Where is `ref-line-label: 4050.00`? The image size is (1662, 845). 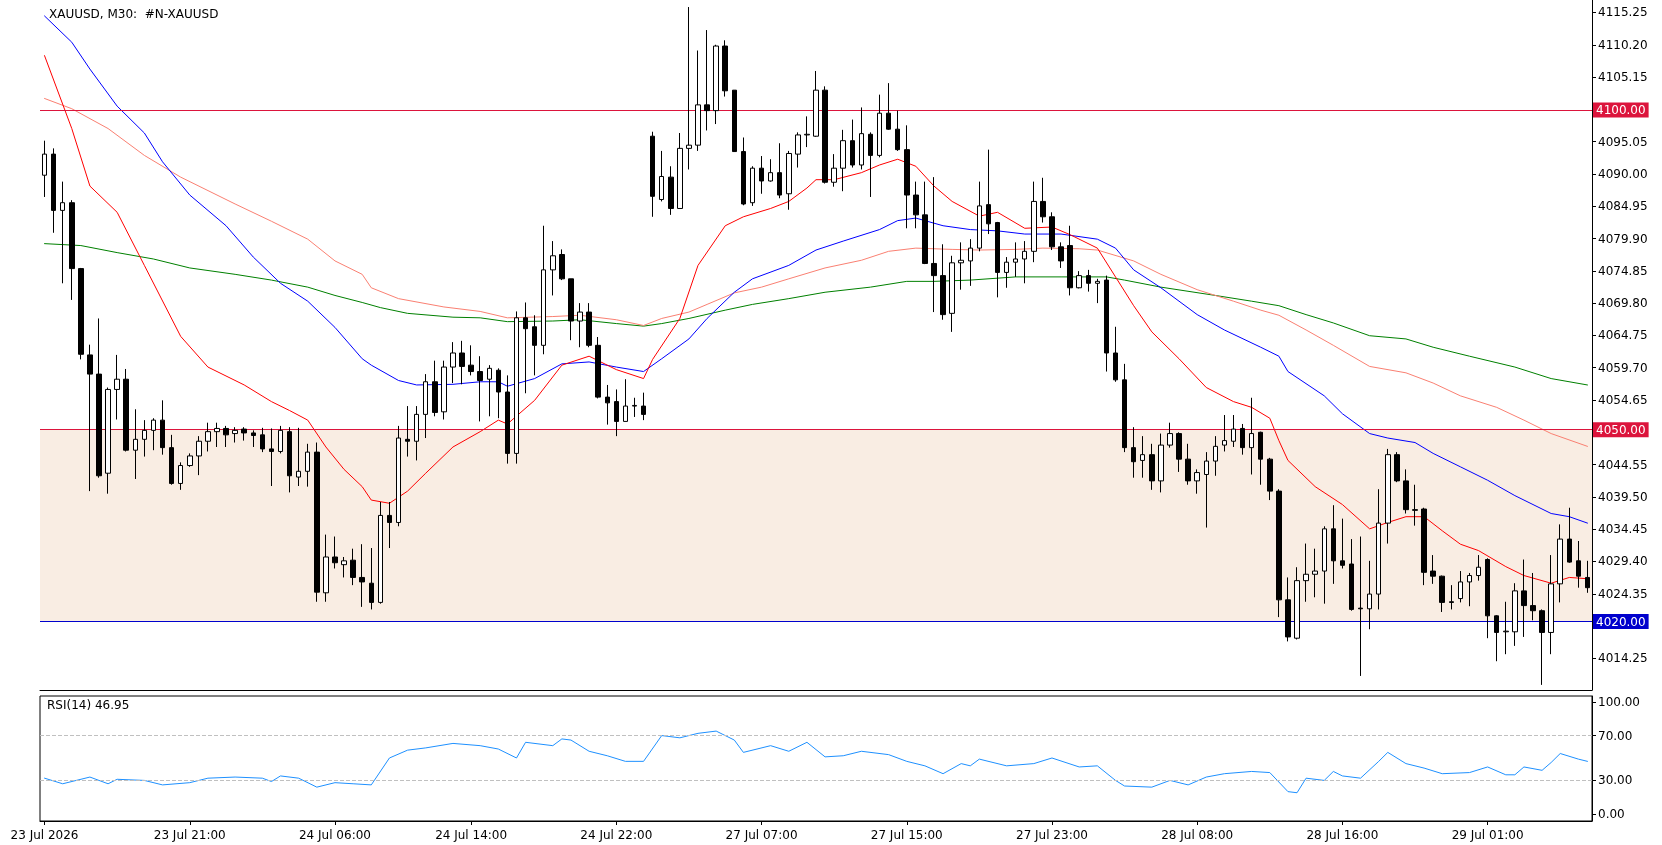 ref-line-label: 4050.00 is located at coordinates (1621, 429).